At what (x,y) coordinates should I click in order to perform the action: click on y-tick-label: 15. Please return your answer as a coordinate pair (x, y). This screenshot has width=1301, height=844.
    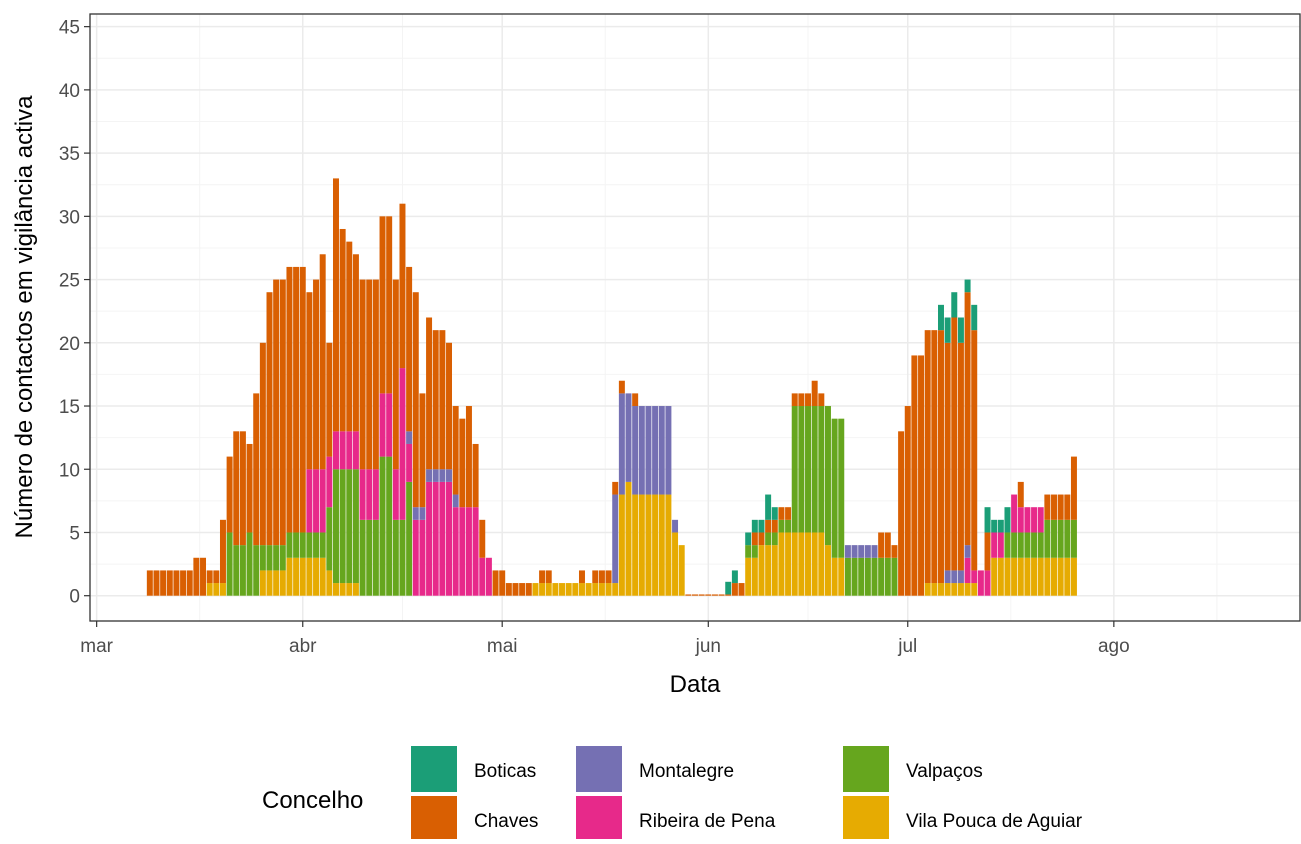
    Looking at the image, I should click on (69, 407).